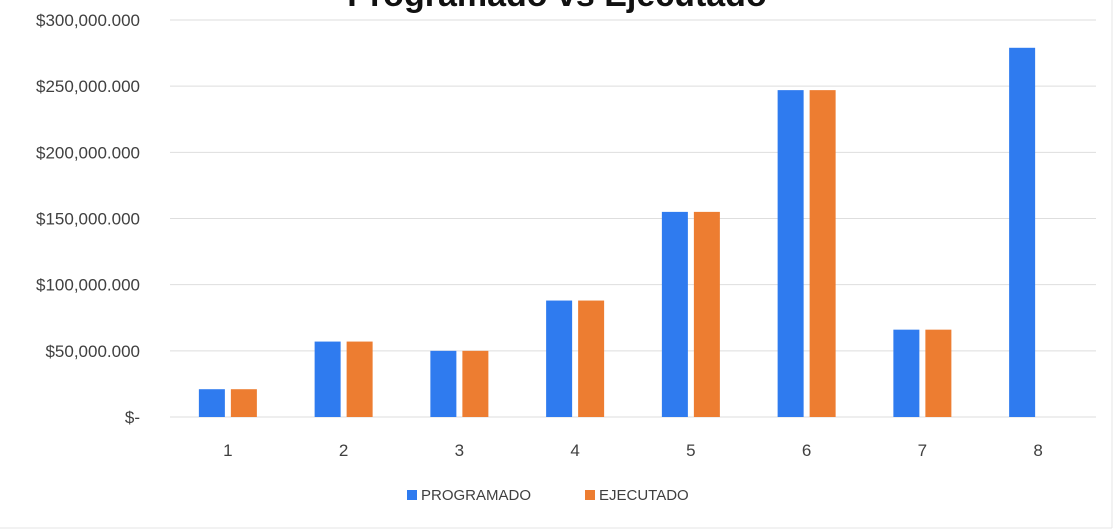 Image resolution: width=1114 pixels, height=531 pixels. What do you see at coordinates (132, 417) in the screenshot?
I see `y-tick-label: $-` at bounding box center [132, 417].